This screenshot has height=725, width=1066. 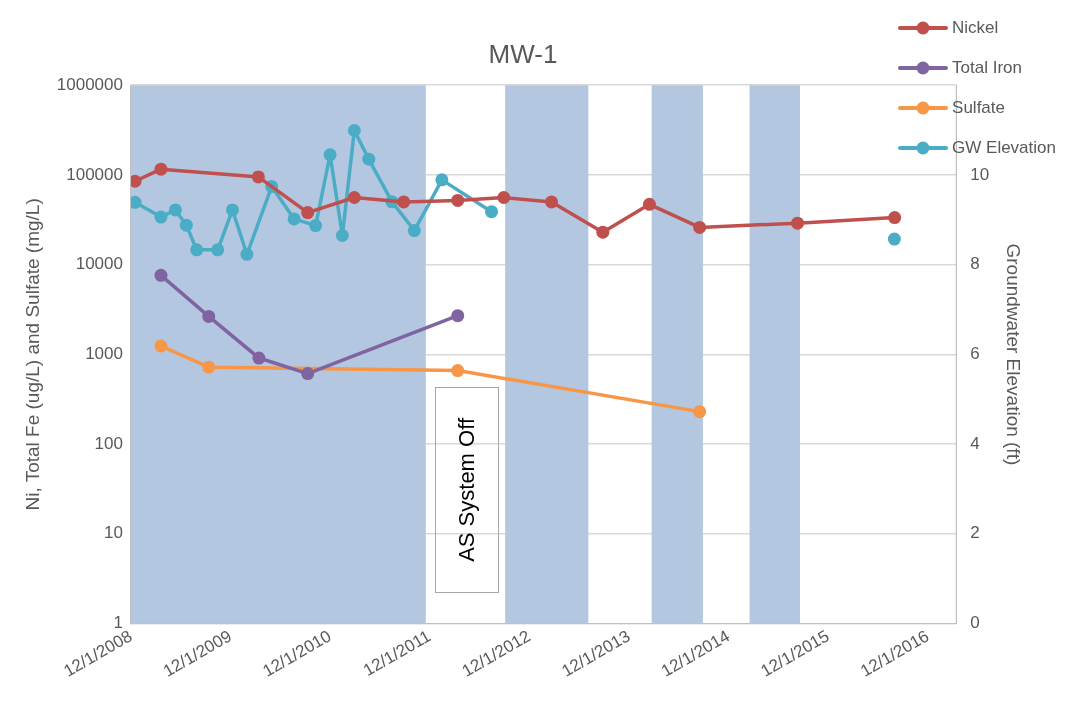 What do you see at coordinates (1004, 148) in the screenshot?
I see `legend-label: GW Elevation` at bounding box center [1004, 148].